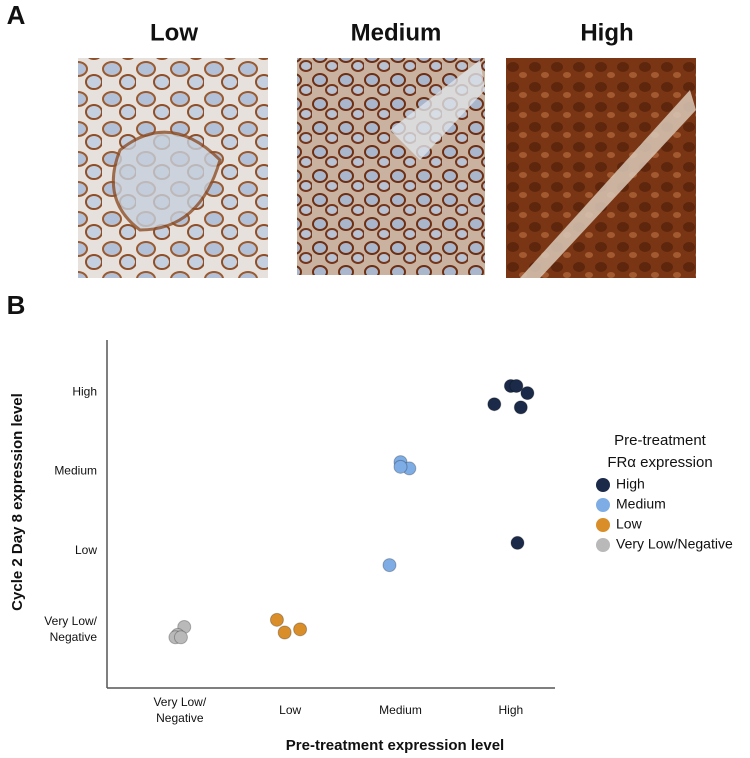 The width and height of the screenshot is (750, 758). I want to click on y-tick-label: Medium, so click(75, 471).